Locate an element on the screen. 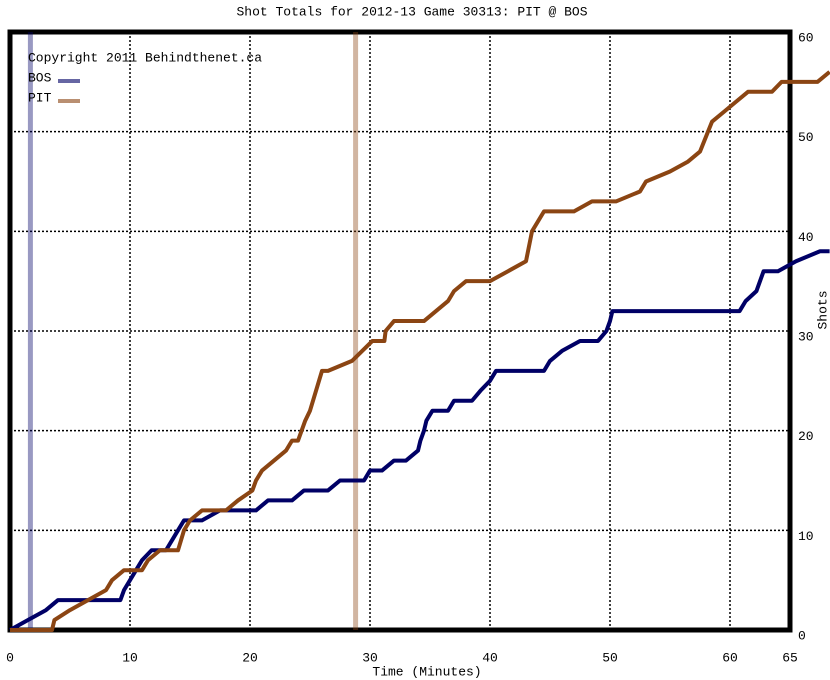  y-tick-label: 0 is located at coordinates (802, 635).